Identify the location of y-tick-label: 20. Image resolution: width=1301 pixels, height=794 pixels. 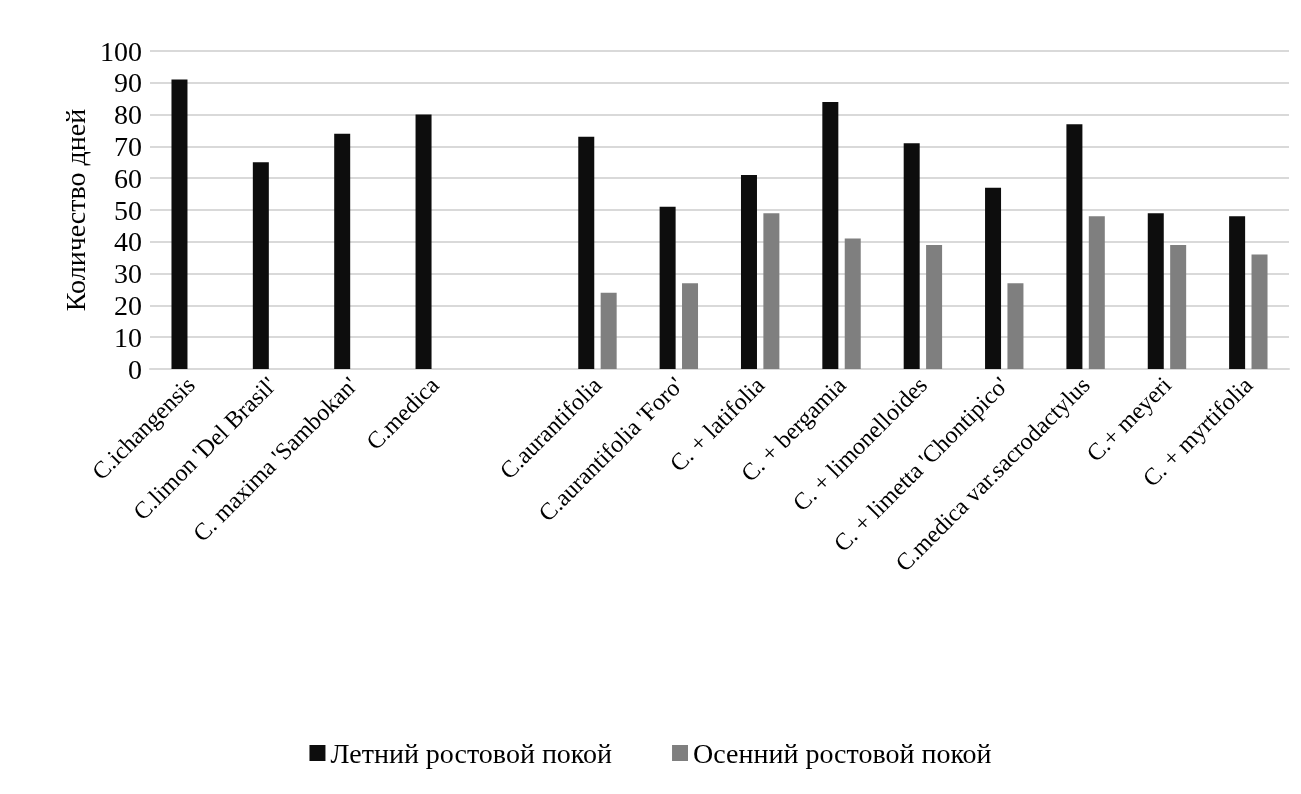
(128, 305).